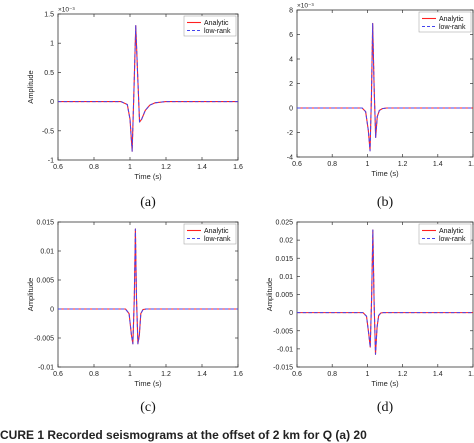 The height and width of the screenshot is (443, 474). I want to click on y-tick-label: 0.5, so click(49, 73).